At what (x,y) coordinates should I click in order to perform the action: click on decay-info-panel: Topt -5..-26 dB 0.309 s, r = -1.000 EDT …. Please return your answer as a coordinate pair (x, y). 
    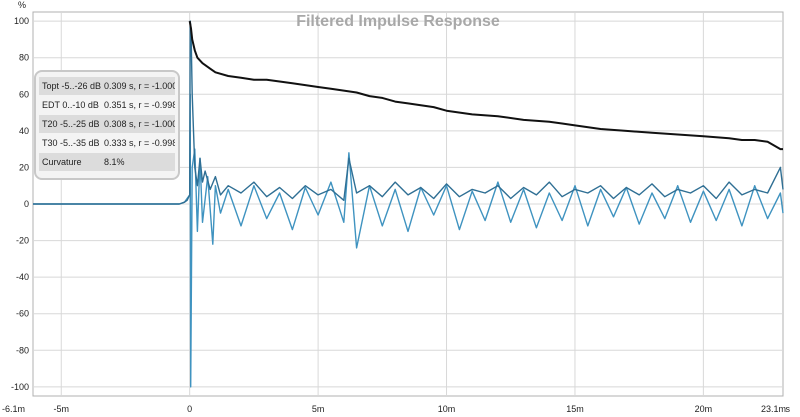
    Looking at the image, I should click on (107, 125).